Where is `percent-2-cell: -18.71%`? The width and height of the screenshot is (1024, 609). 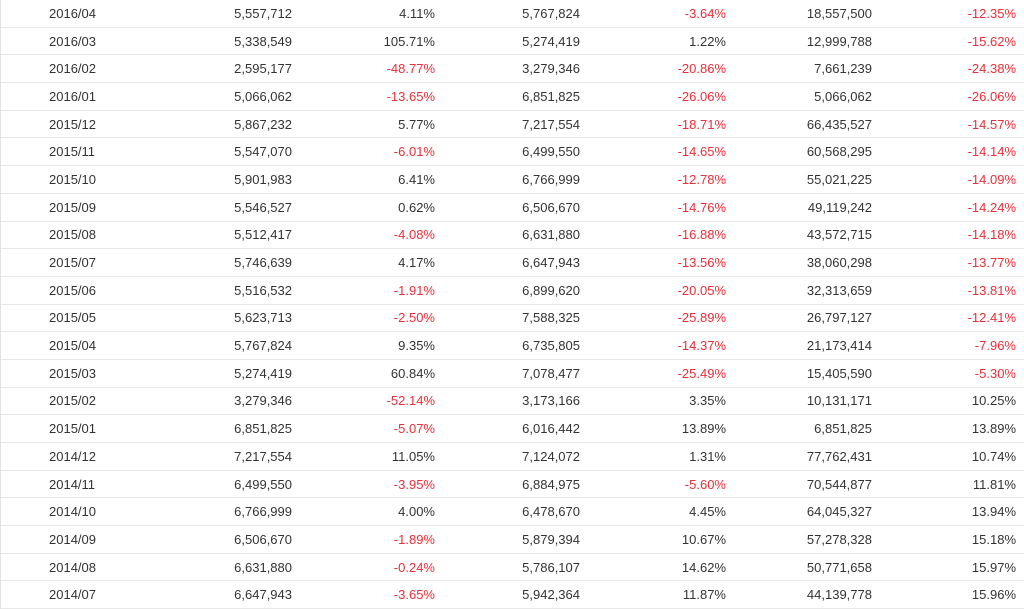 percent-2-cell: -18.71% is located at coordinates (701, 124).